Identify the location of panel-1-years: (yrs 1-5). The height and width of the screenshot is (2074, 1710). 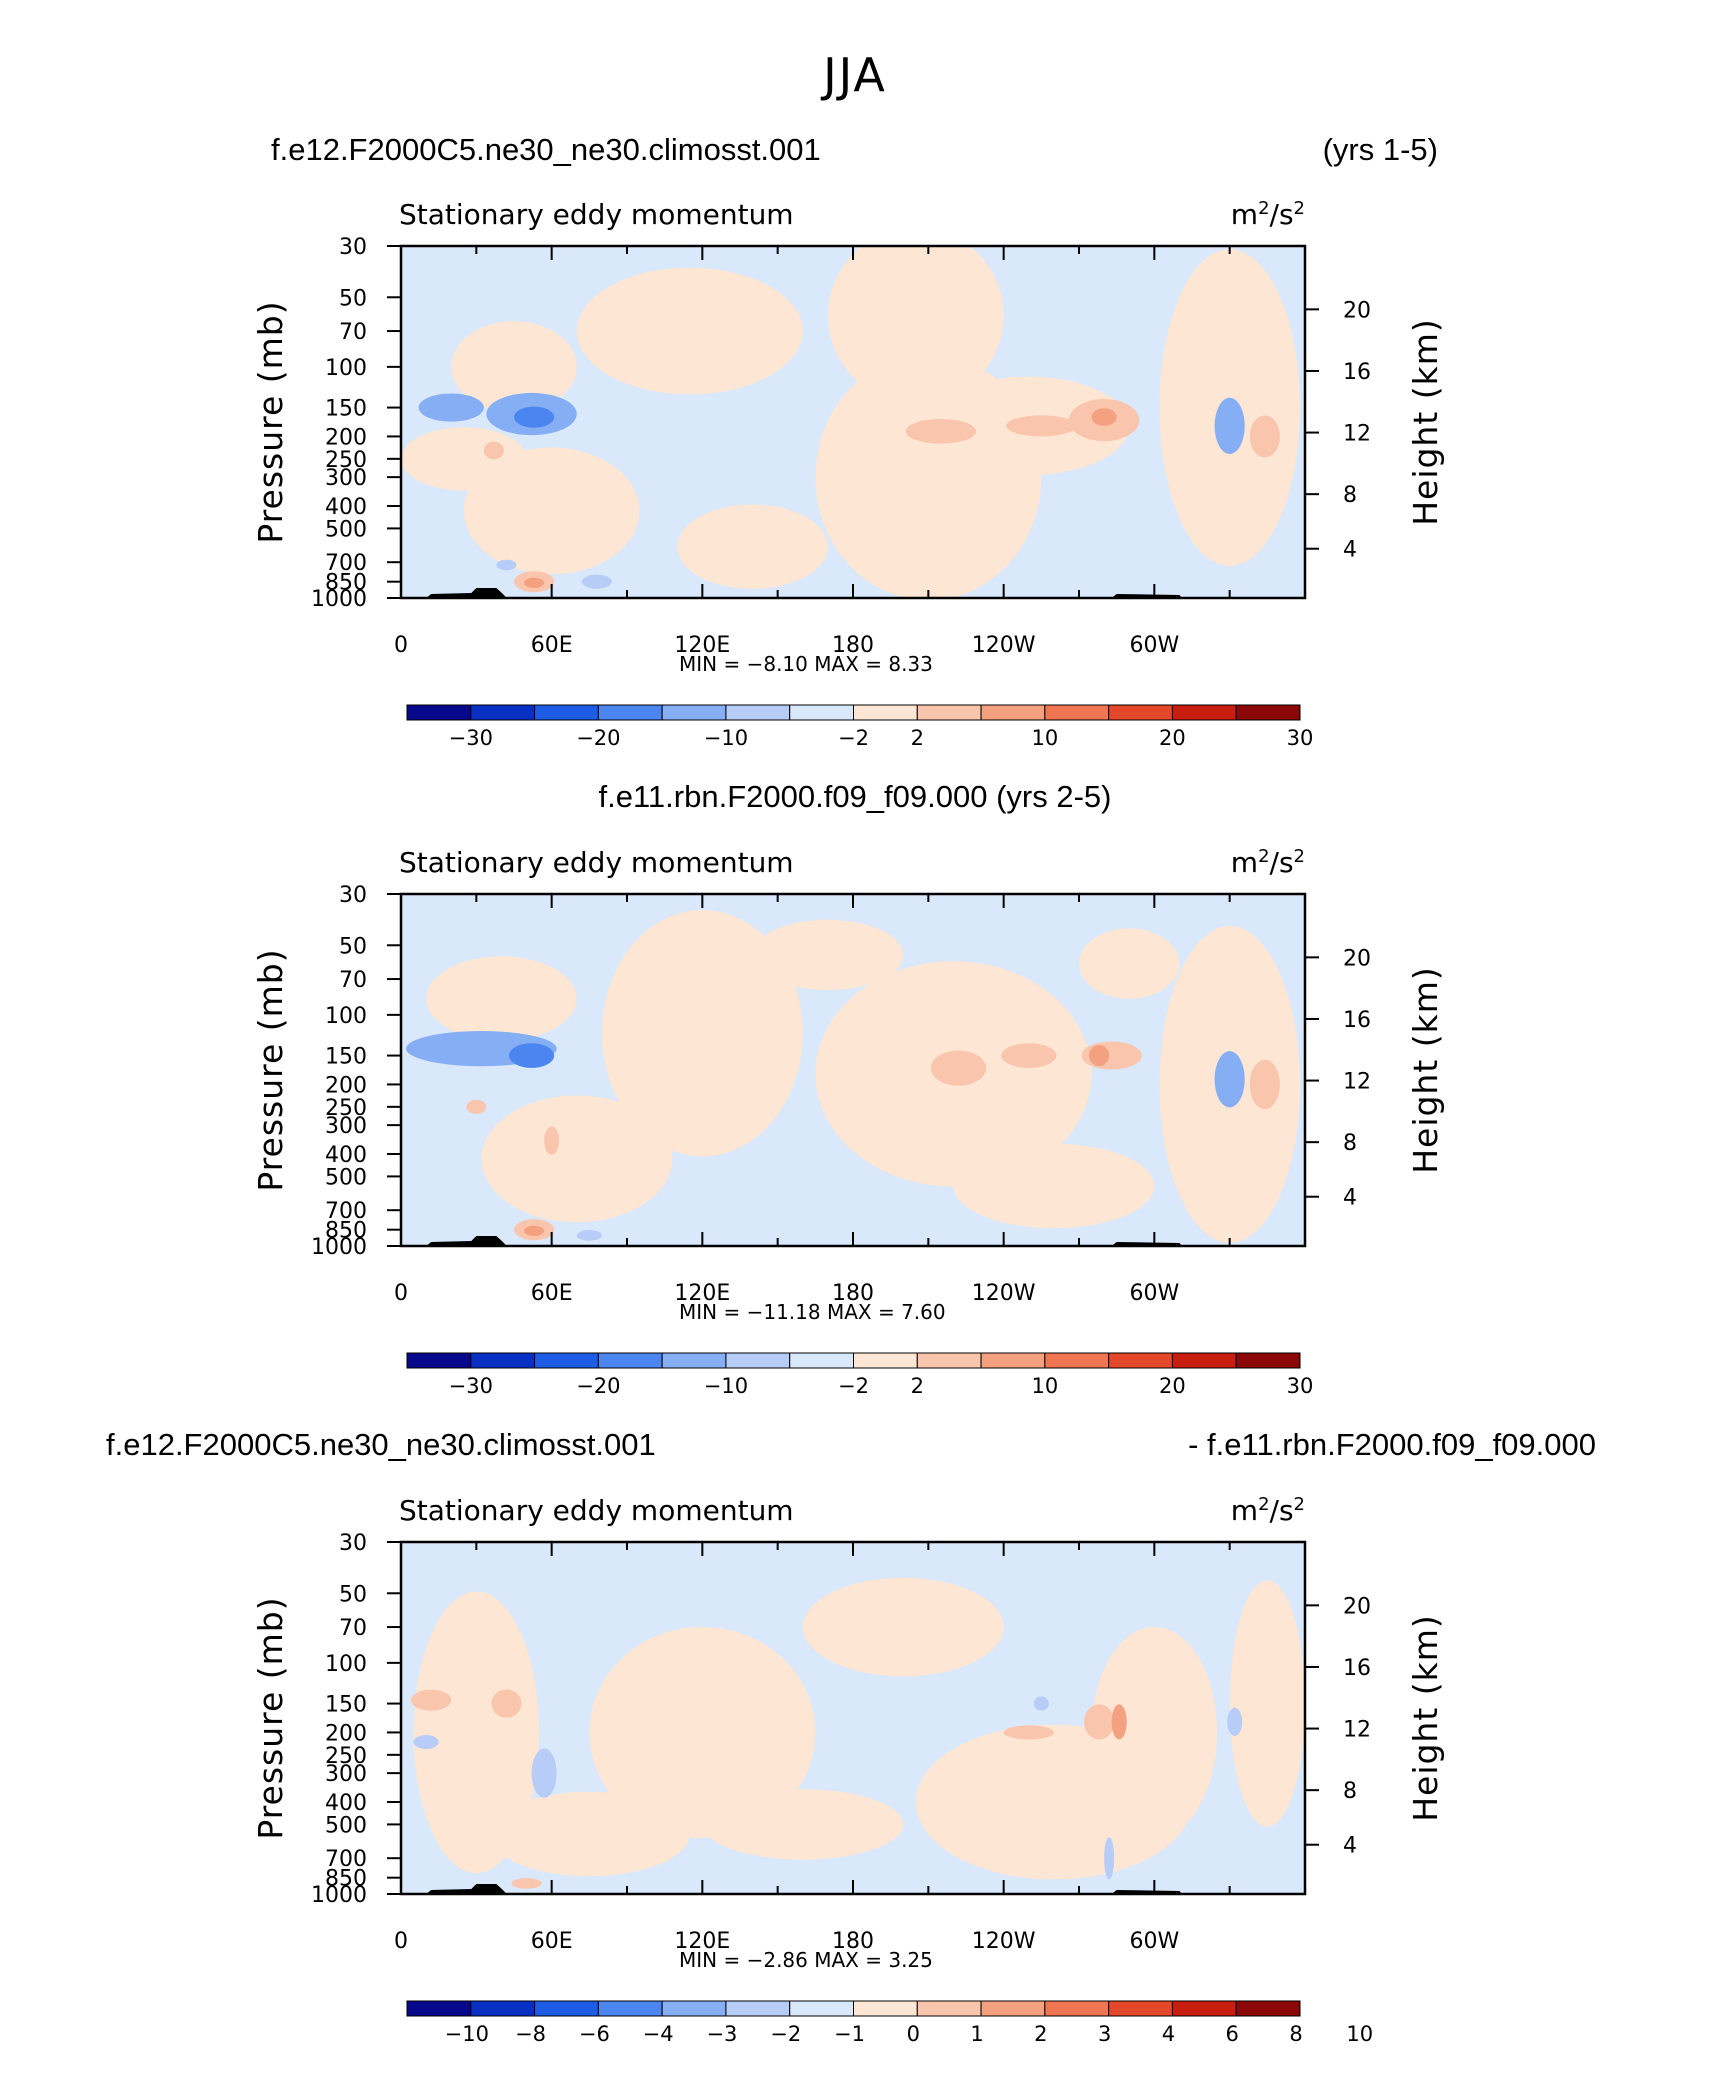
(1380, 149).